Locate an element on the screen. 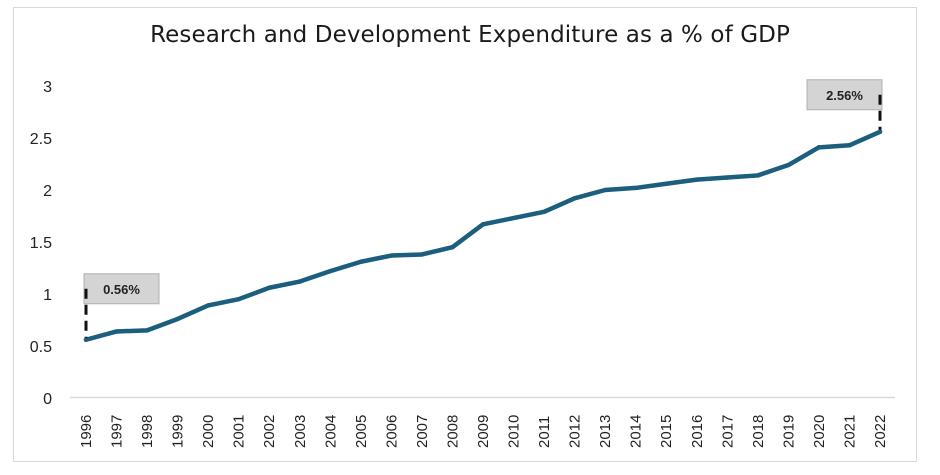 The height and width of the screenshot is (475, 940). x-tick-label: 2007 is located at coordinates (422, 431).